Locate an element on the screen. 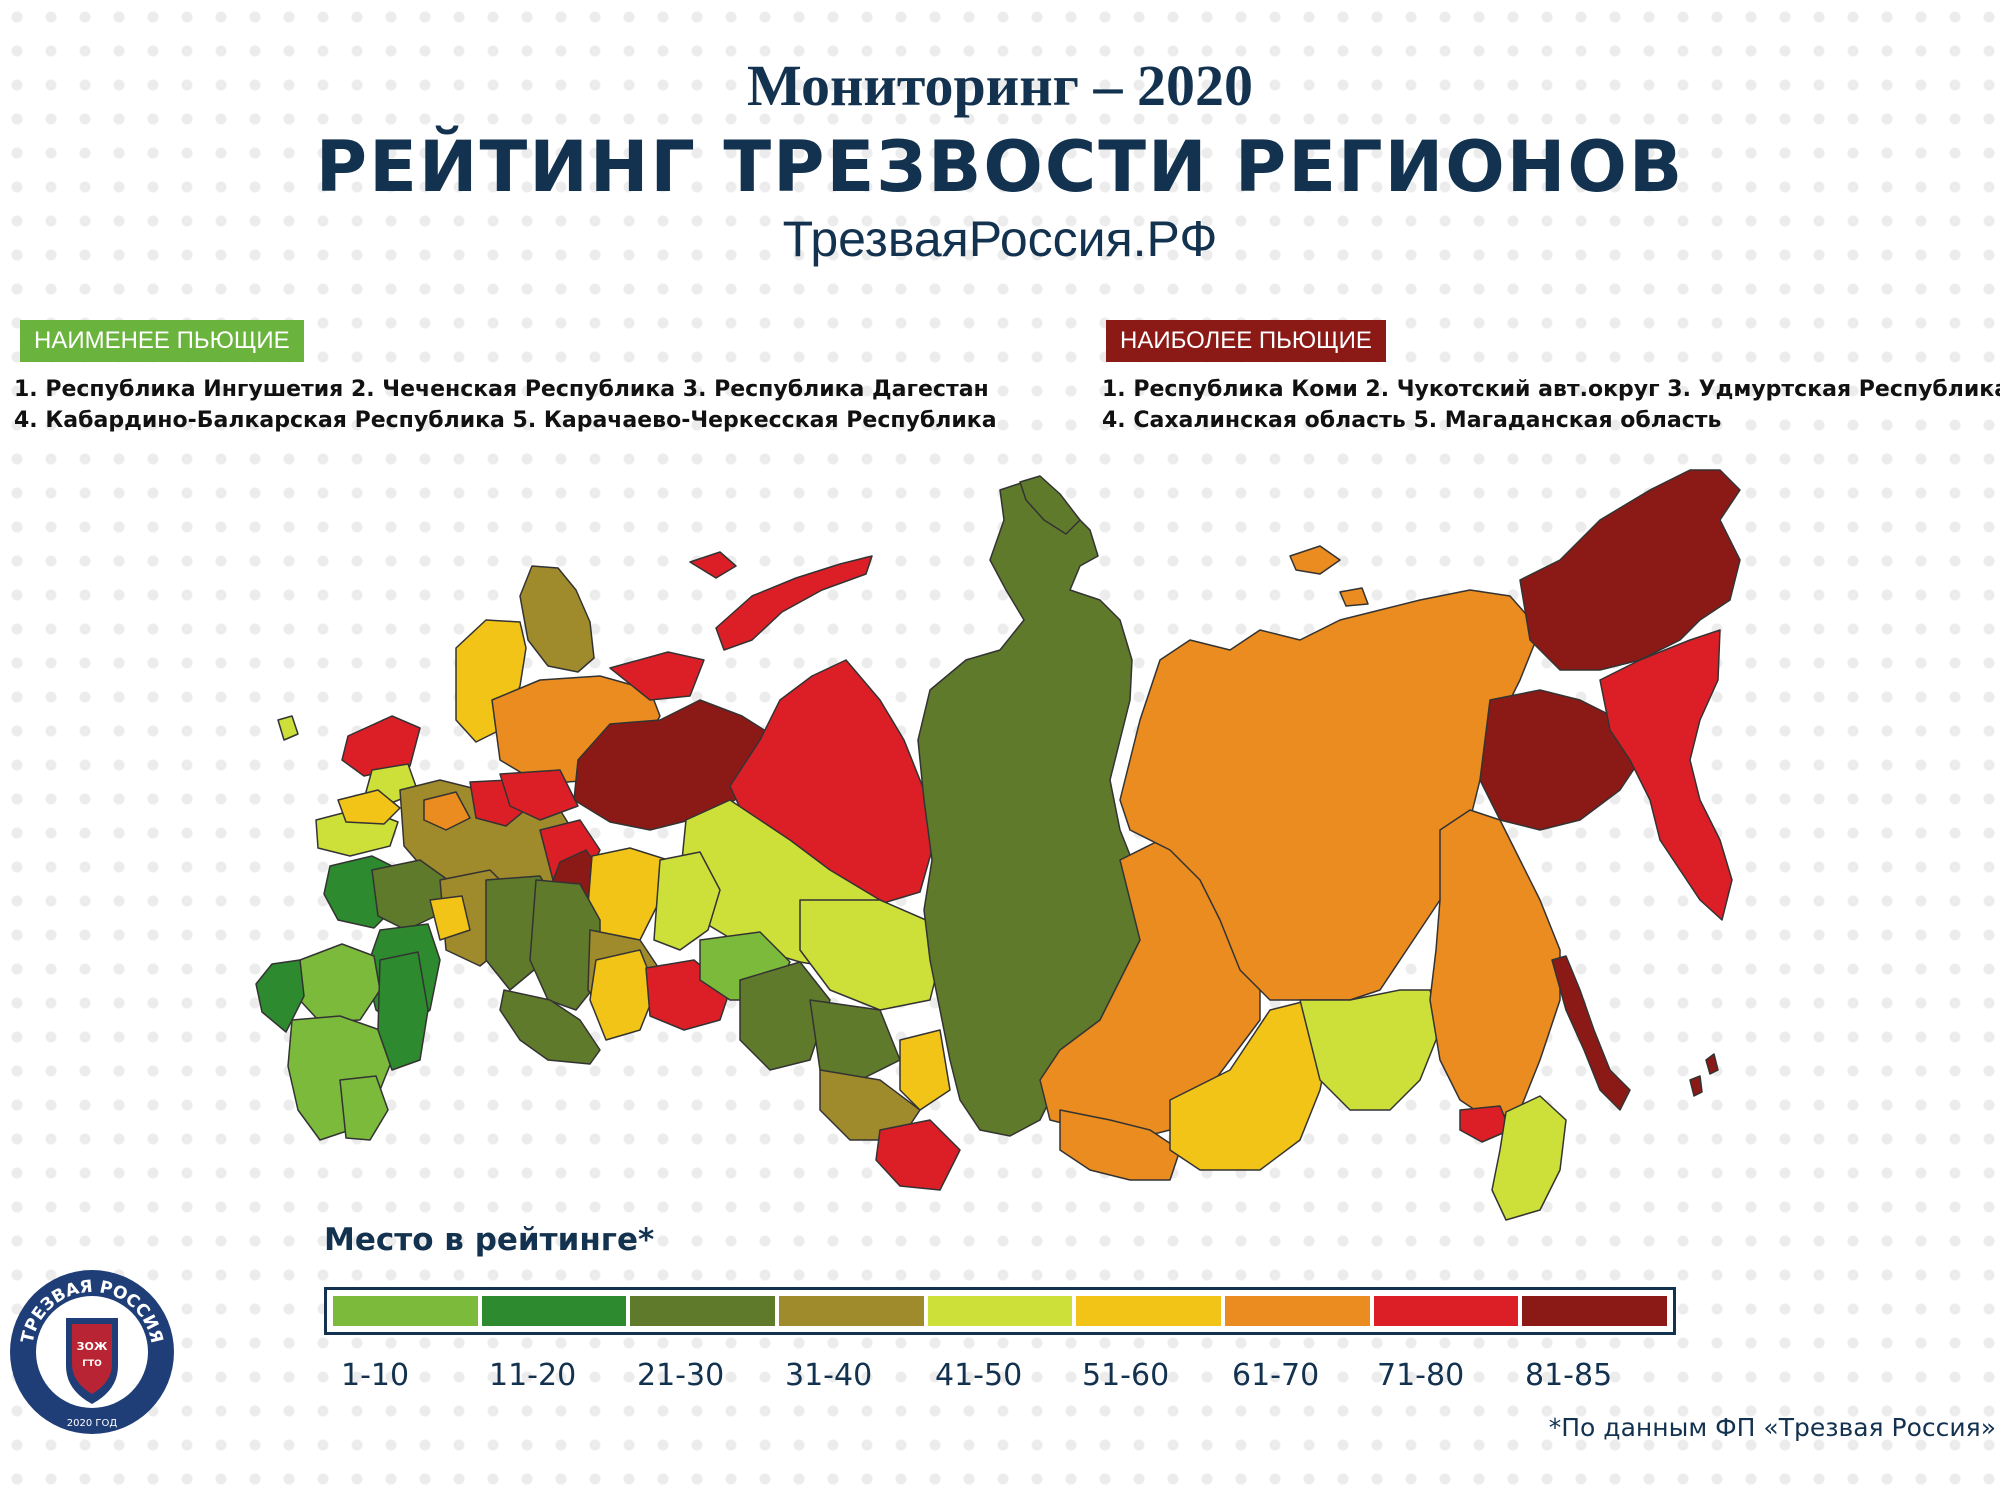 The width and height of the screenshot is (2000, 1504). least-drinking-badge: НАИМЕНЕЕ ПЬЮЩИЕ is located at coordinates (162, 341).